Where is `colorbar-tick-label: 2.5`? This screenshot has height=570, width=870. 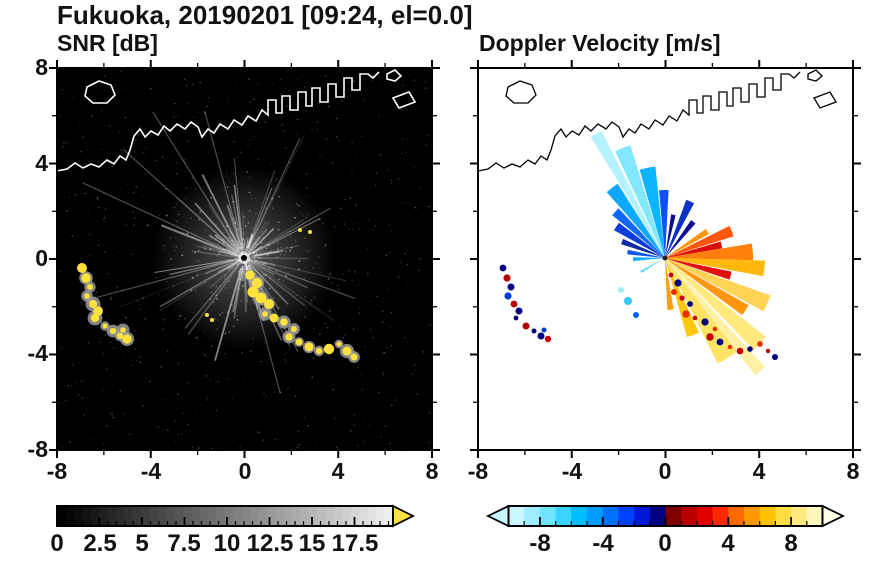
colorbar-tick-label: 2.5 is located at coordinates (100, 543).